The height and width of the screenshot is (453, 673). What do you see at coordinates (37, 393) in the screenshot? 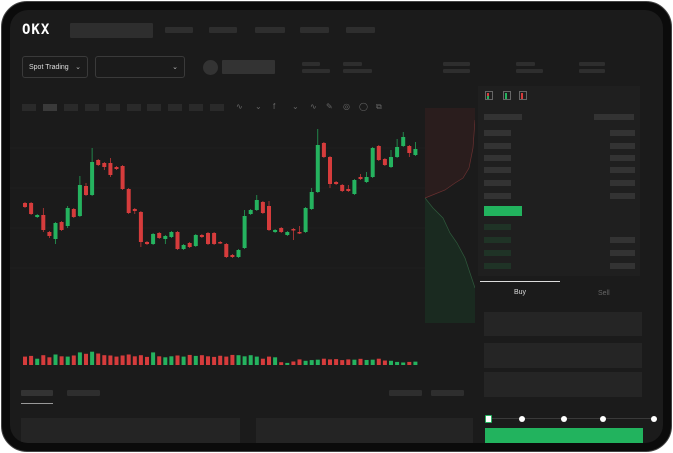
I see `tab-open-orders` at bounding box center [37, 393].